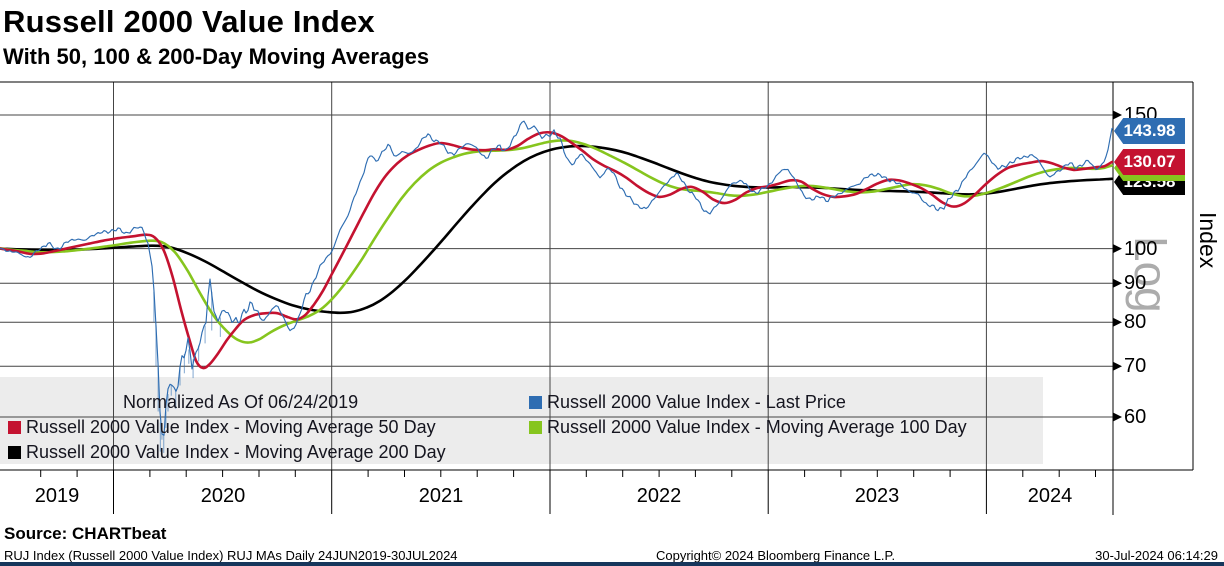 This screenshot has height=566, width=1224. I want to click on x-tick-label: 2021, so click(441, 496).